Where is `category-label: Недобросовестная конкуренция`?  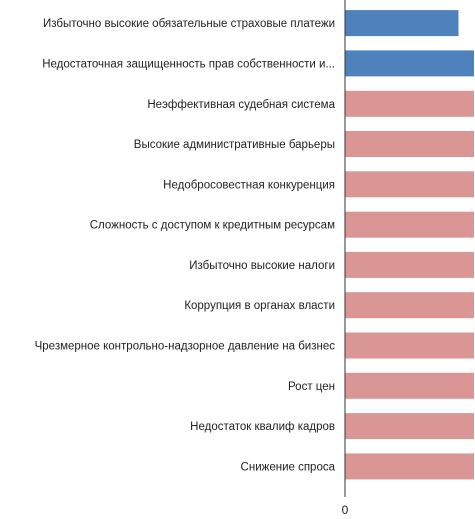
category-label: Недобросовестная конкуренция is located at coordinates (249, 185).